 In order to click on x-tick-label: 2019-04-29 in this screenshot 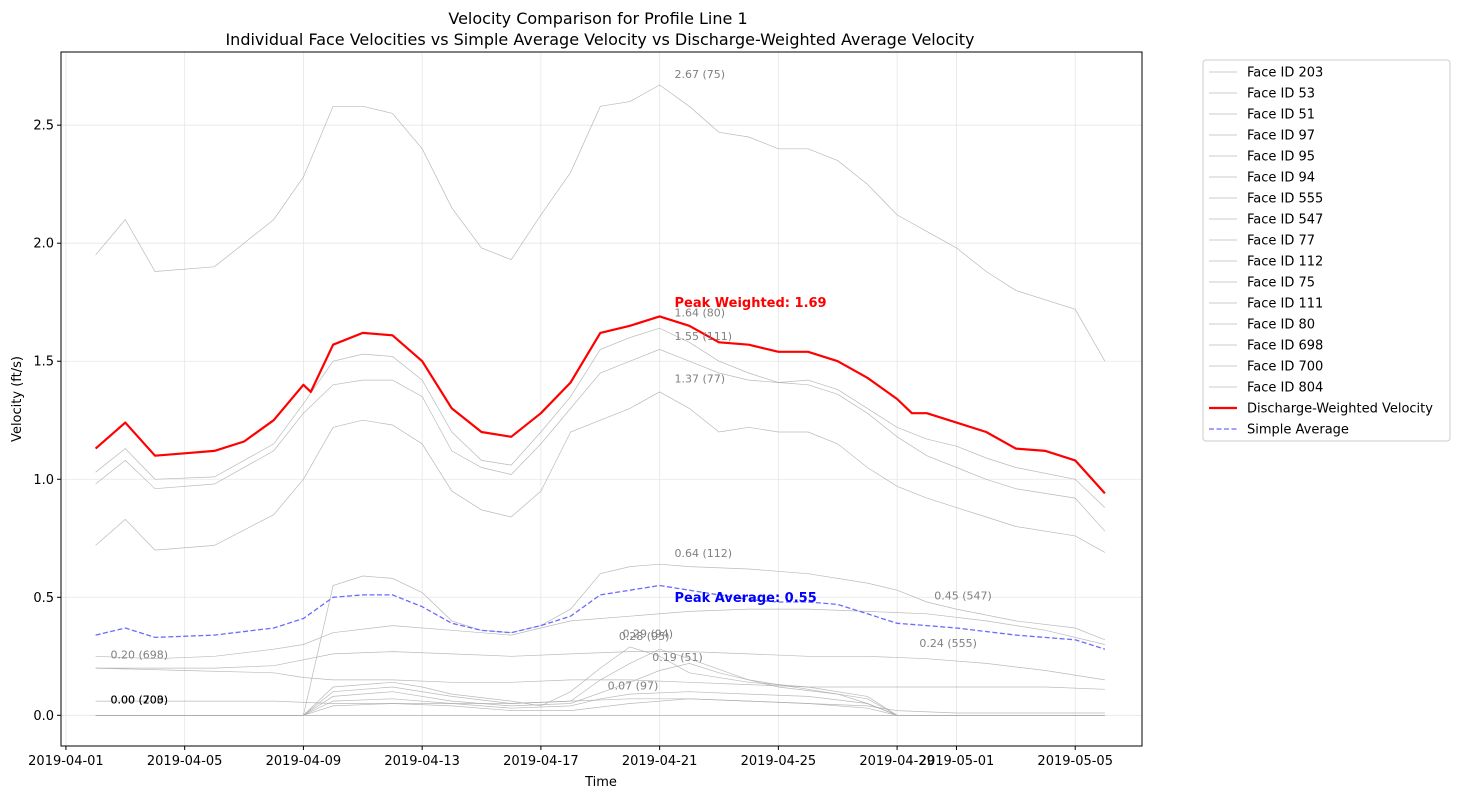, I will do `click(897, 761)`.